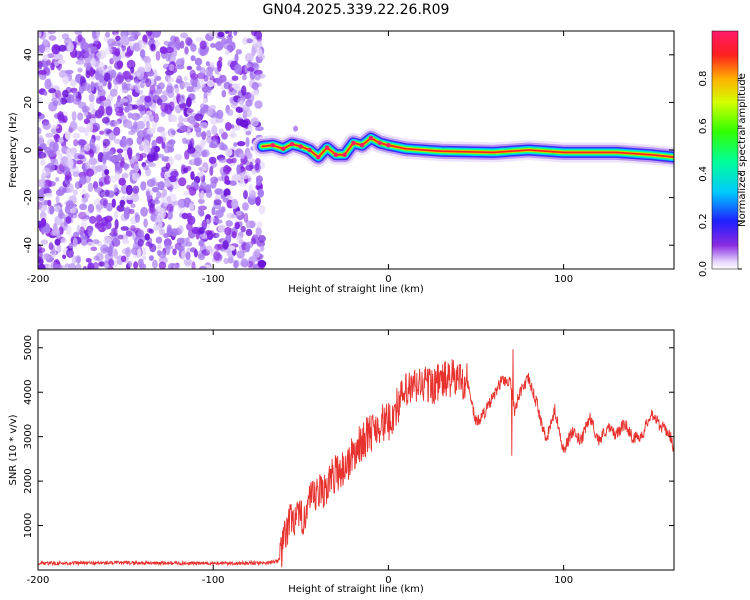 The width and height of the screenshot is (750, 600). What do you see at coordinates (563, 279) in the screenshot?
I see `x-tick-label: 100` at bounding box center [563, 279].